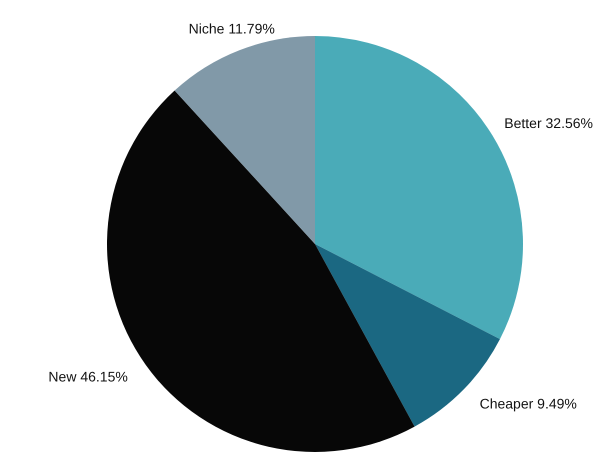 The width and height of the screenshot is (597, 452). What do you see at coordinates (88, 376) in the screenshot?
I see `slice-label: New 46.15%` at bounding box center [88, 376].